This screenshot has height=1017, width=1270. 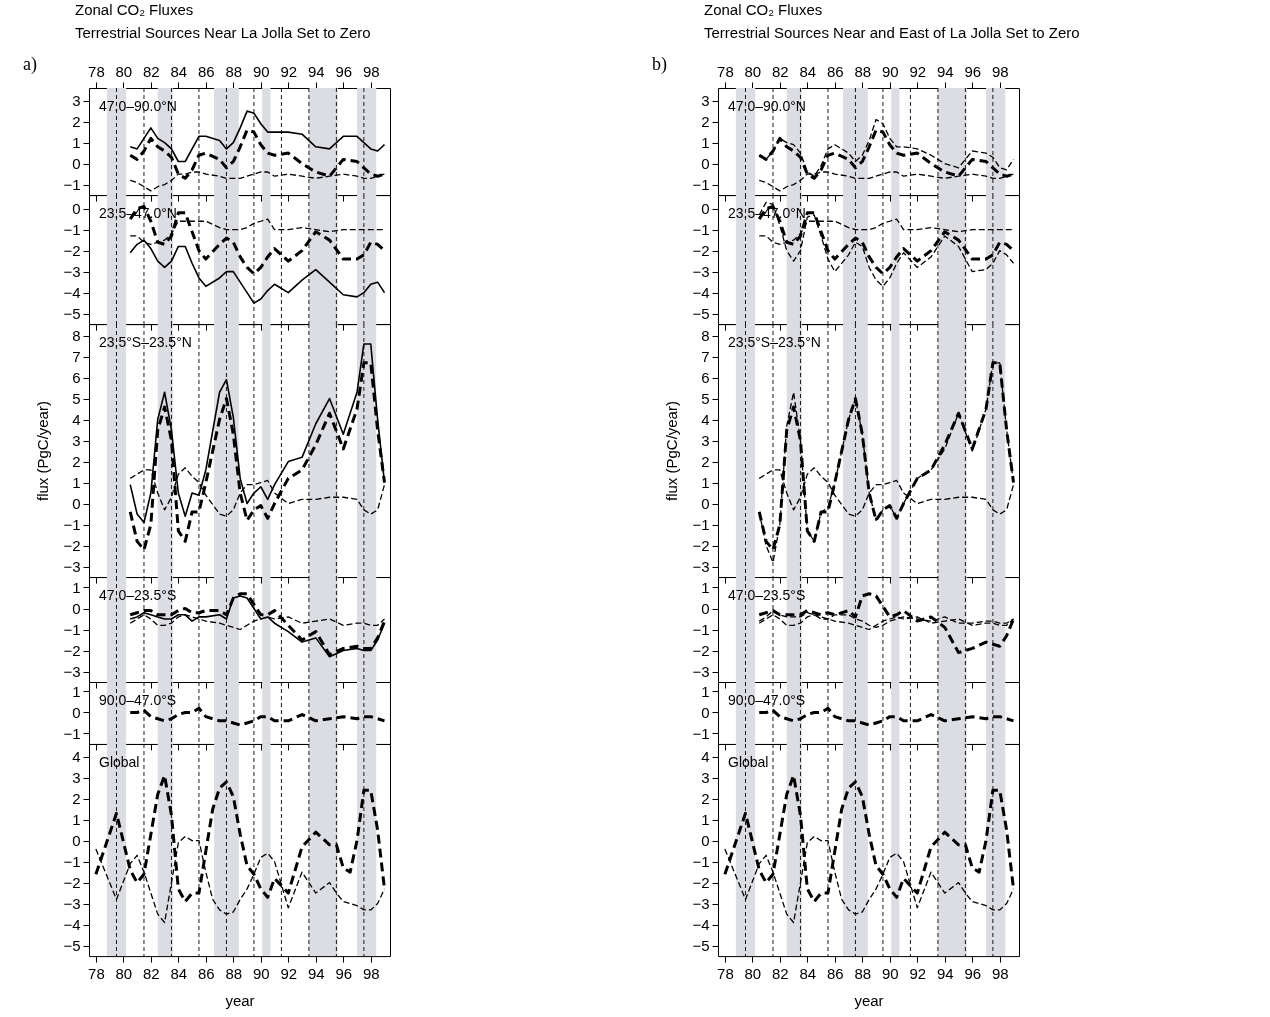 I want to click on chart-subtitle: Terrestrial Sources Near and East of La Jolla Set to Zero, so click(x=892, y=32).